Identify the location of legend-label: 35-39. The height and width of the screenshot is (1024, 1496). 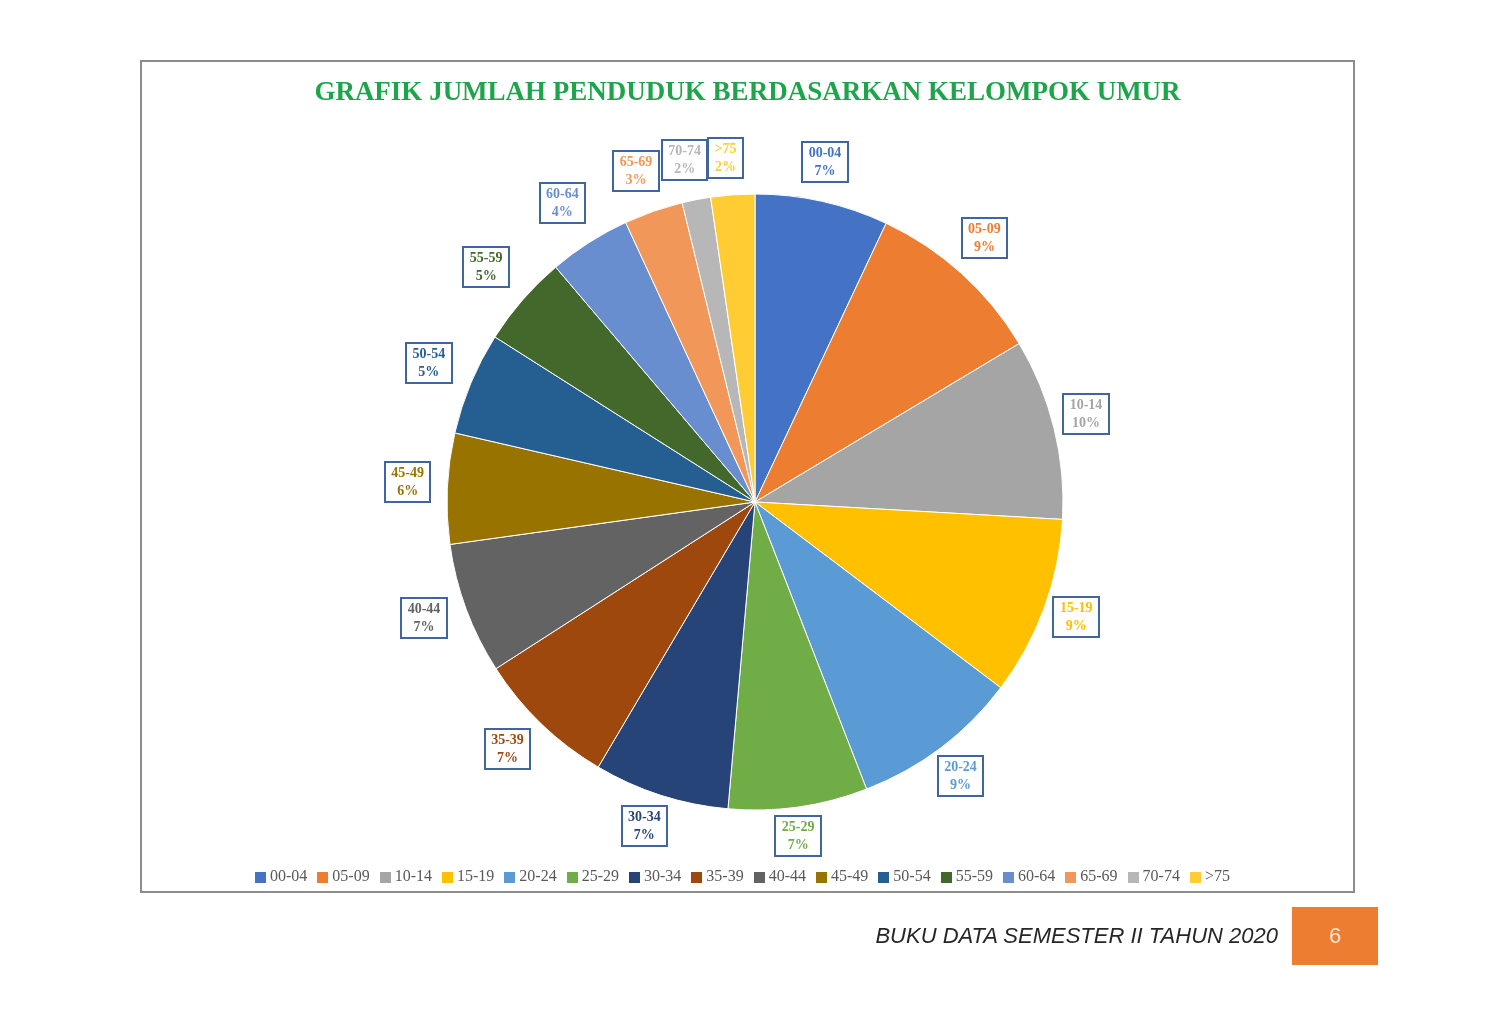
(725, 875).